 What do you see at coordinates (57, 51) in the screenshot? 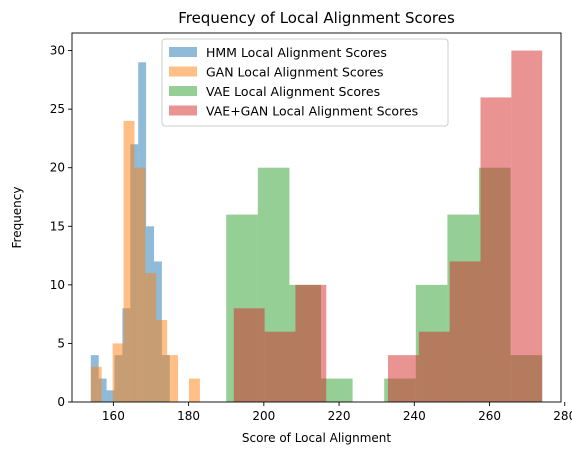
I see `y-tick-label: 30` at bounding box center [57, 51].